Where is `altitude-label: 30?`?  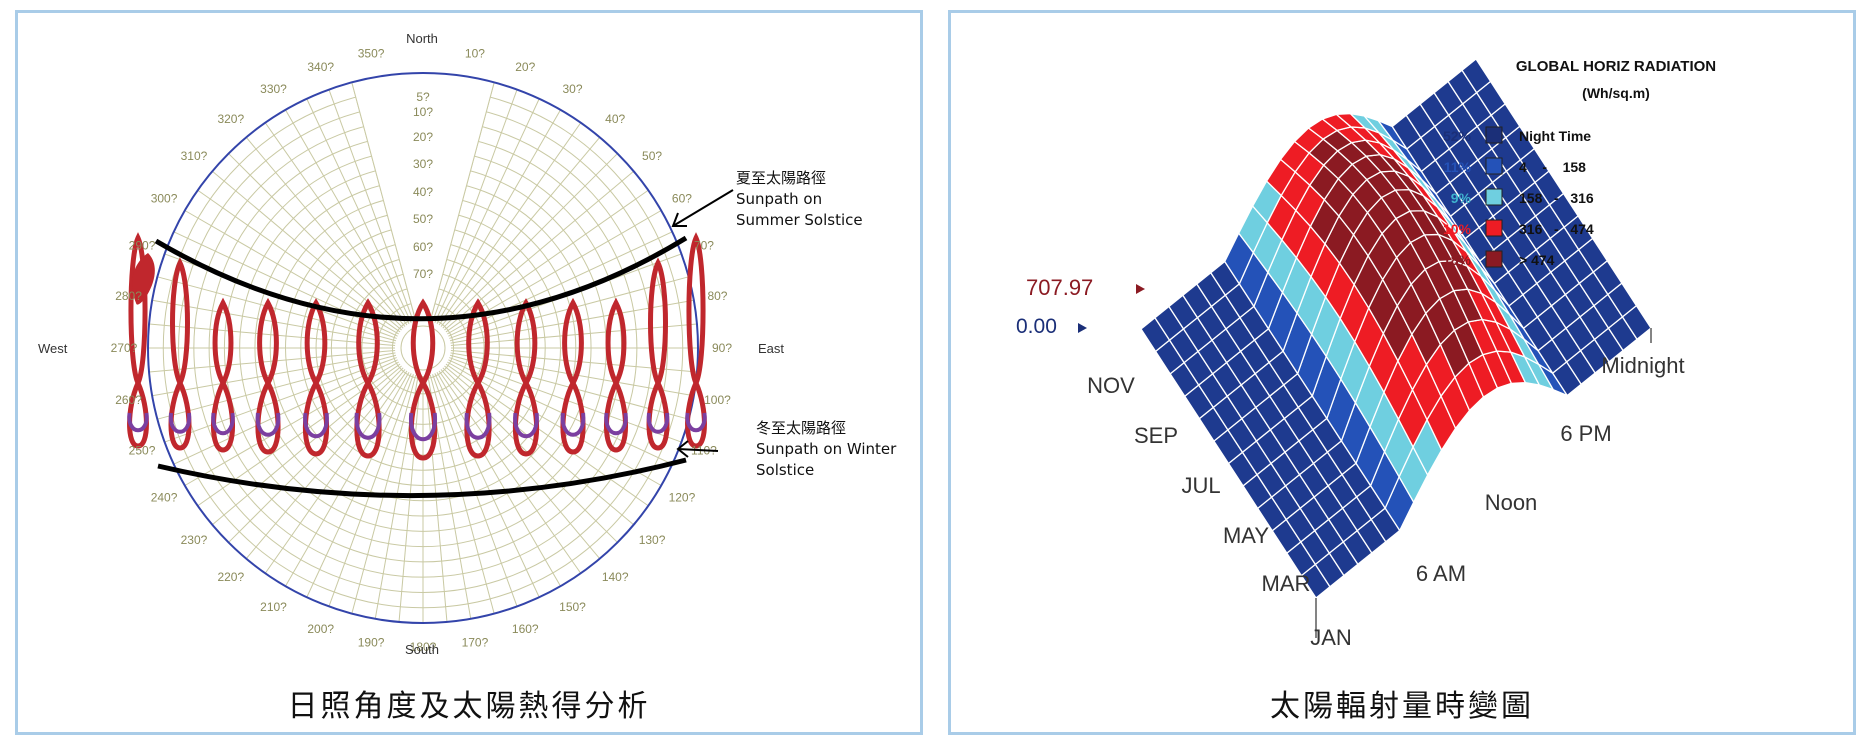
altitude-label: 30? is located at coordinates (423, 164).